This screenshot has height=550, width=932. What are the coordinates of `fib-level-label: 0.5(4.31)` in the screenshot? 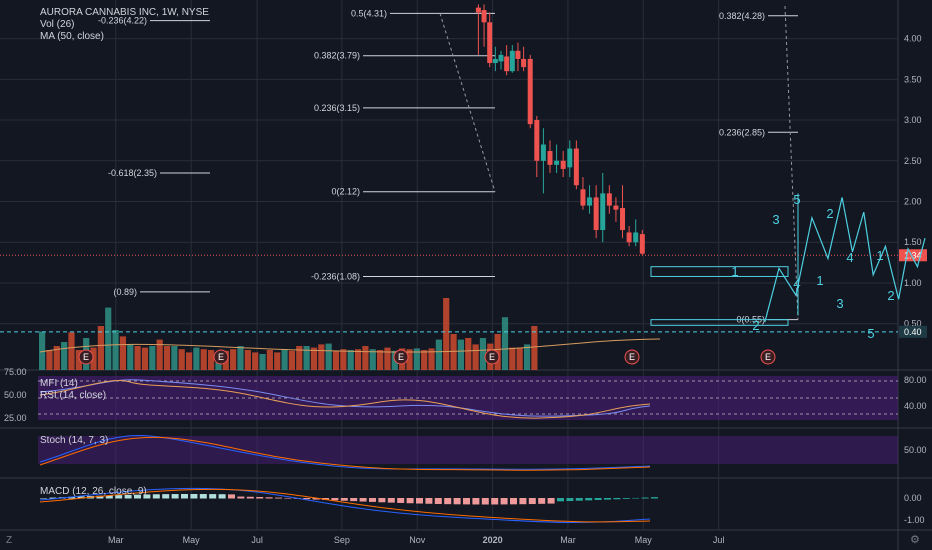 It's located at (369, 13).